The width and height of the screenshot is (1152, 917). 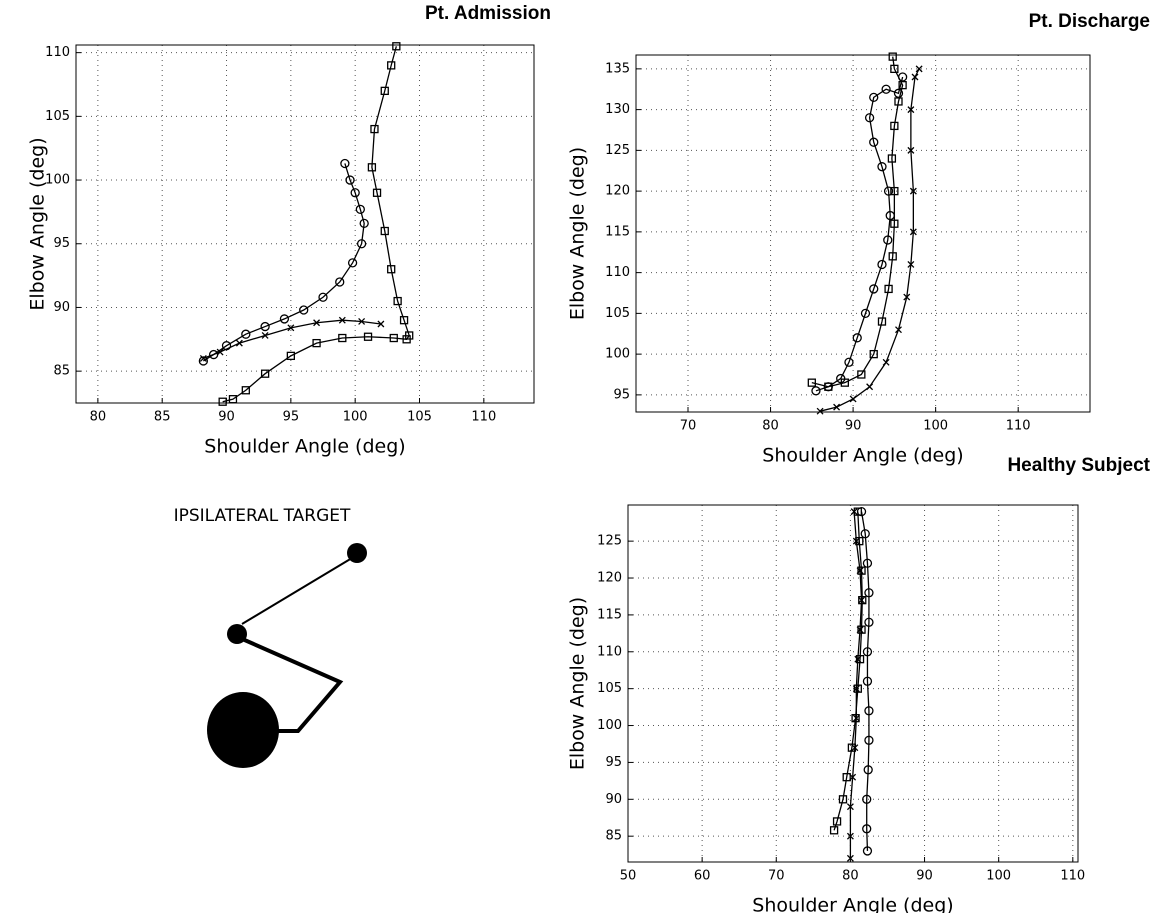 What do you see at coordinates (852, 904) in the screenshot?
I see `x-axis-label: Shoulder Angle (deg)` at bounding box center [852, 904].